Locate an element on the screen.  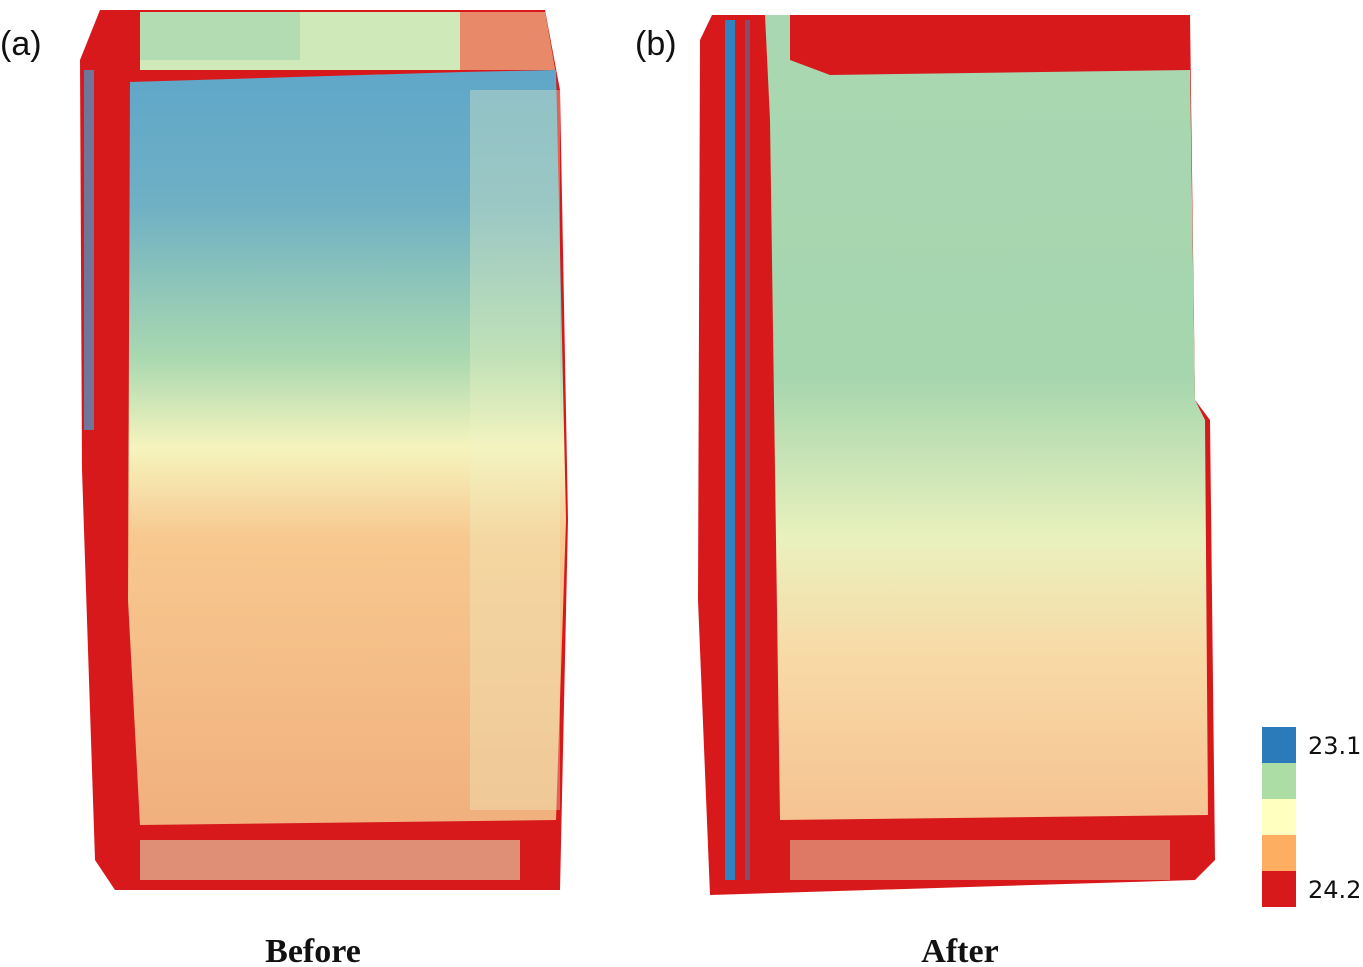
legend-label: 23.1 is located at coordinates (1334, 746).